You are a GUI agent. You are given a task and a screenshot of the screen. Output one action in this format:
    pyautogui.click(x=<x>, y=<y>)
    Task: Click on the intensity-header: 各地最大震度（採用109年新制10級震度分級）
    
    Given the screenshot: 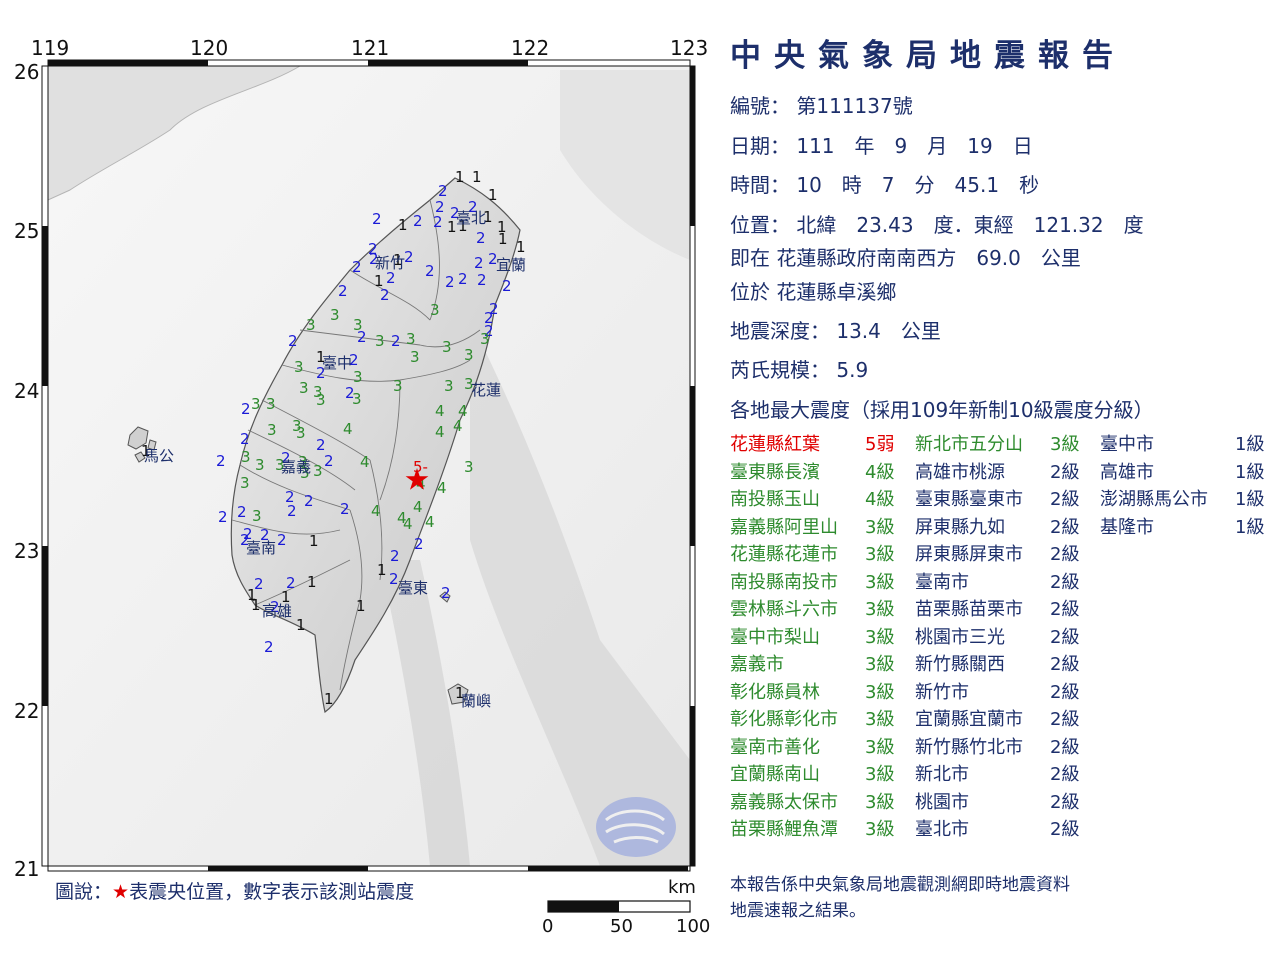 What is the action you would take?
    pyautogui.click(x=942, y=410)
    